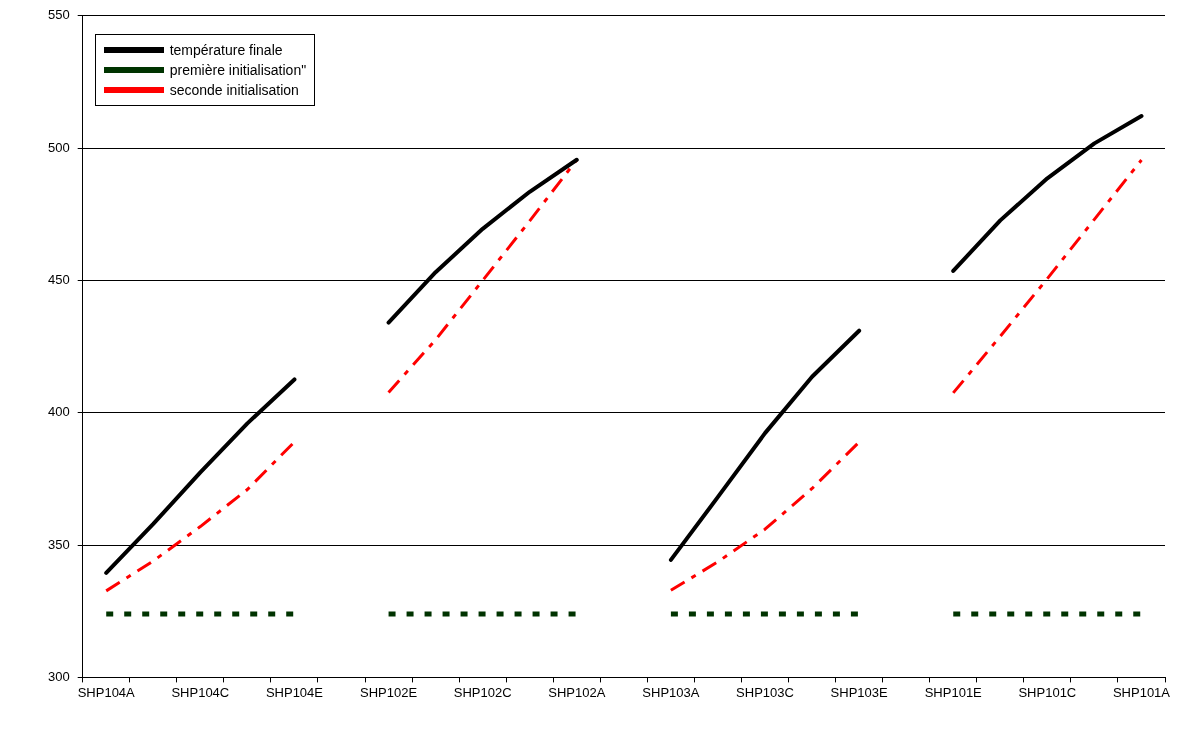 This screenshot has height=742, width=1203. I want to click on x-tick-label: SHP101C, so click(1047, 692).